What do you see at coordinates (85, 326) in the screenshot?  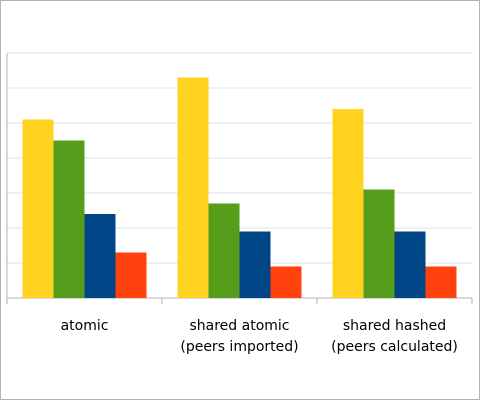 I see `x-tick-label: atomic` at bounding box center [85, 326].